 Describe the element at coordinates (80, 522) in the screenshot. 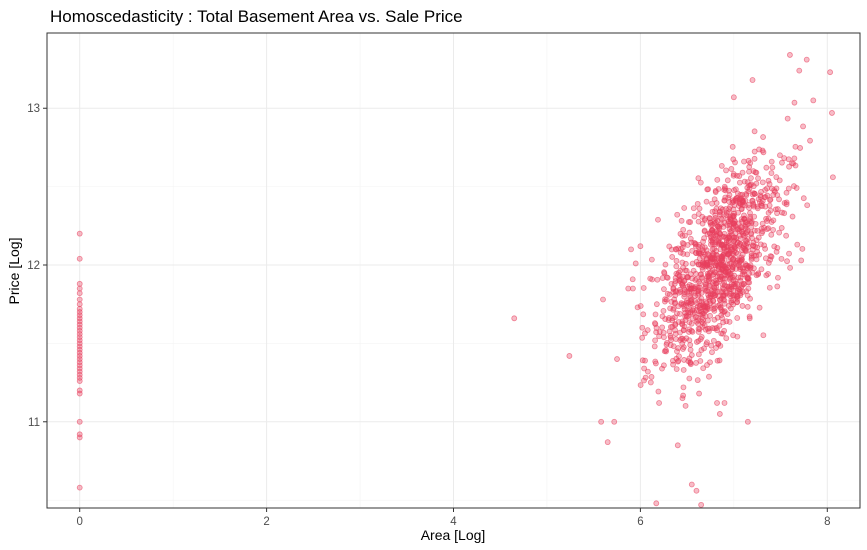

I see `x-tick-label: 0` at that location.